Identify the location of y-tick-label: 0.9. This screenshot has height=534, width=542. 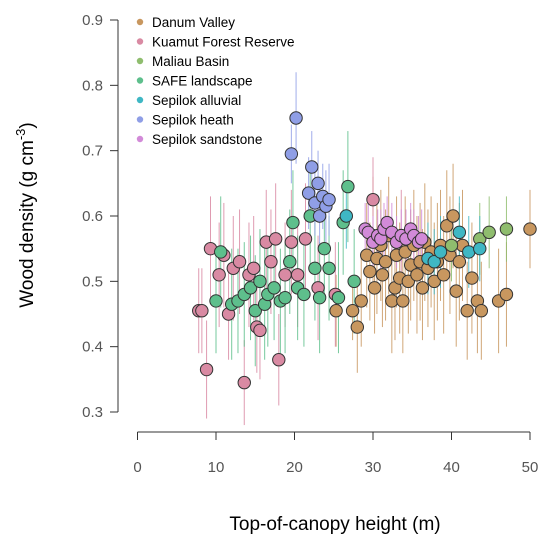
(92, 20).